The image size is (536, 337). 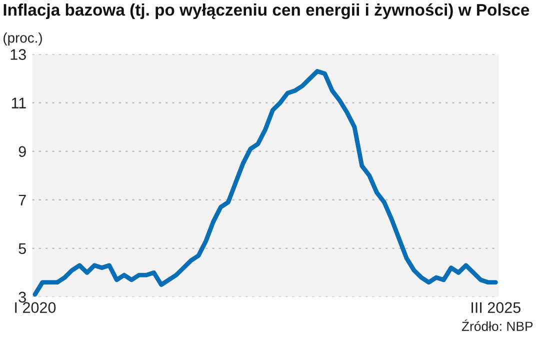 I want to click on y-tick-label: 5, so click(x=22, y=248).